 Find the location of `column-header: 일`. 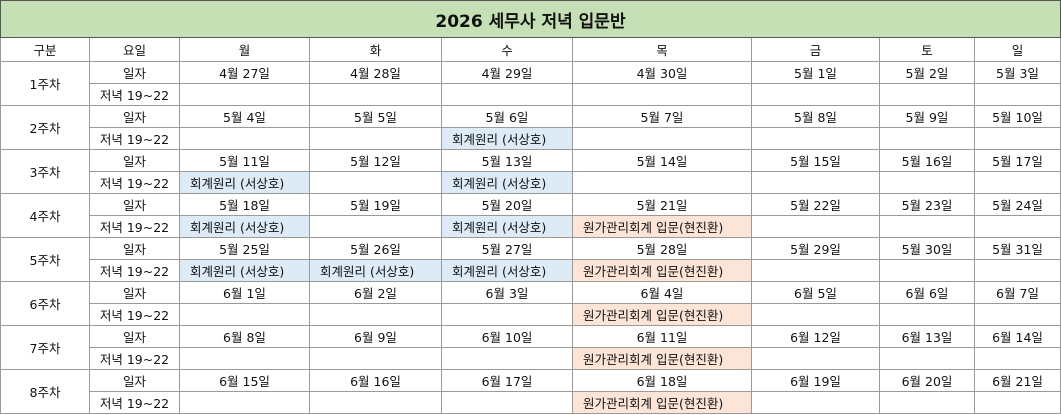

column-header: 일 is located at coordinates (1018, 50).